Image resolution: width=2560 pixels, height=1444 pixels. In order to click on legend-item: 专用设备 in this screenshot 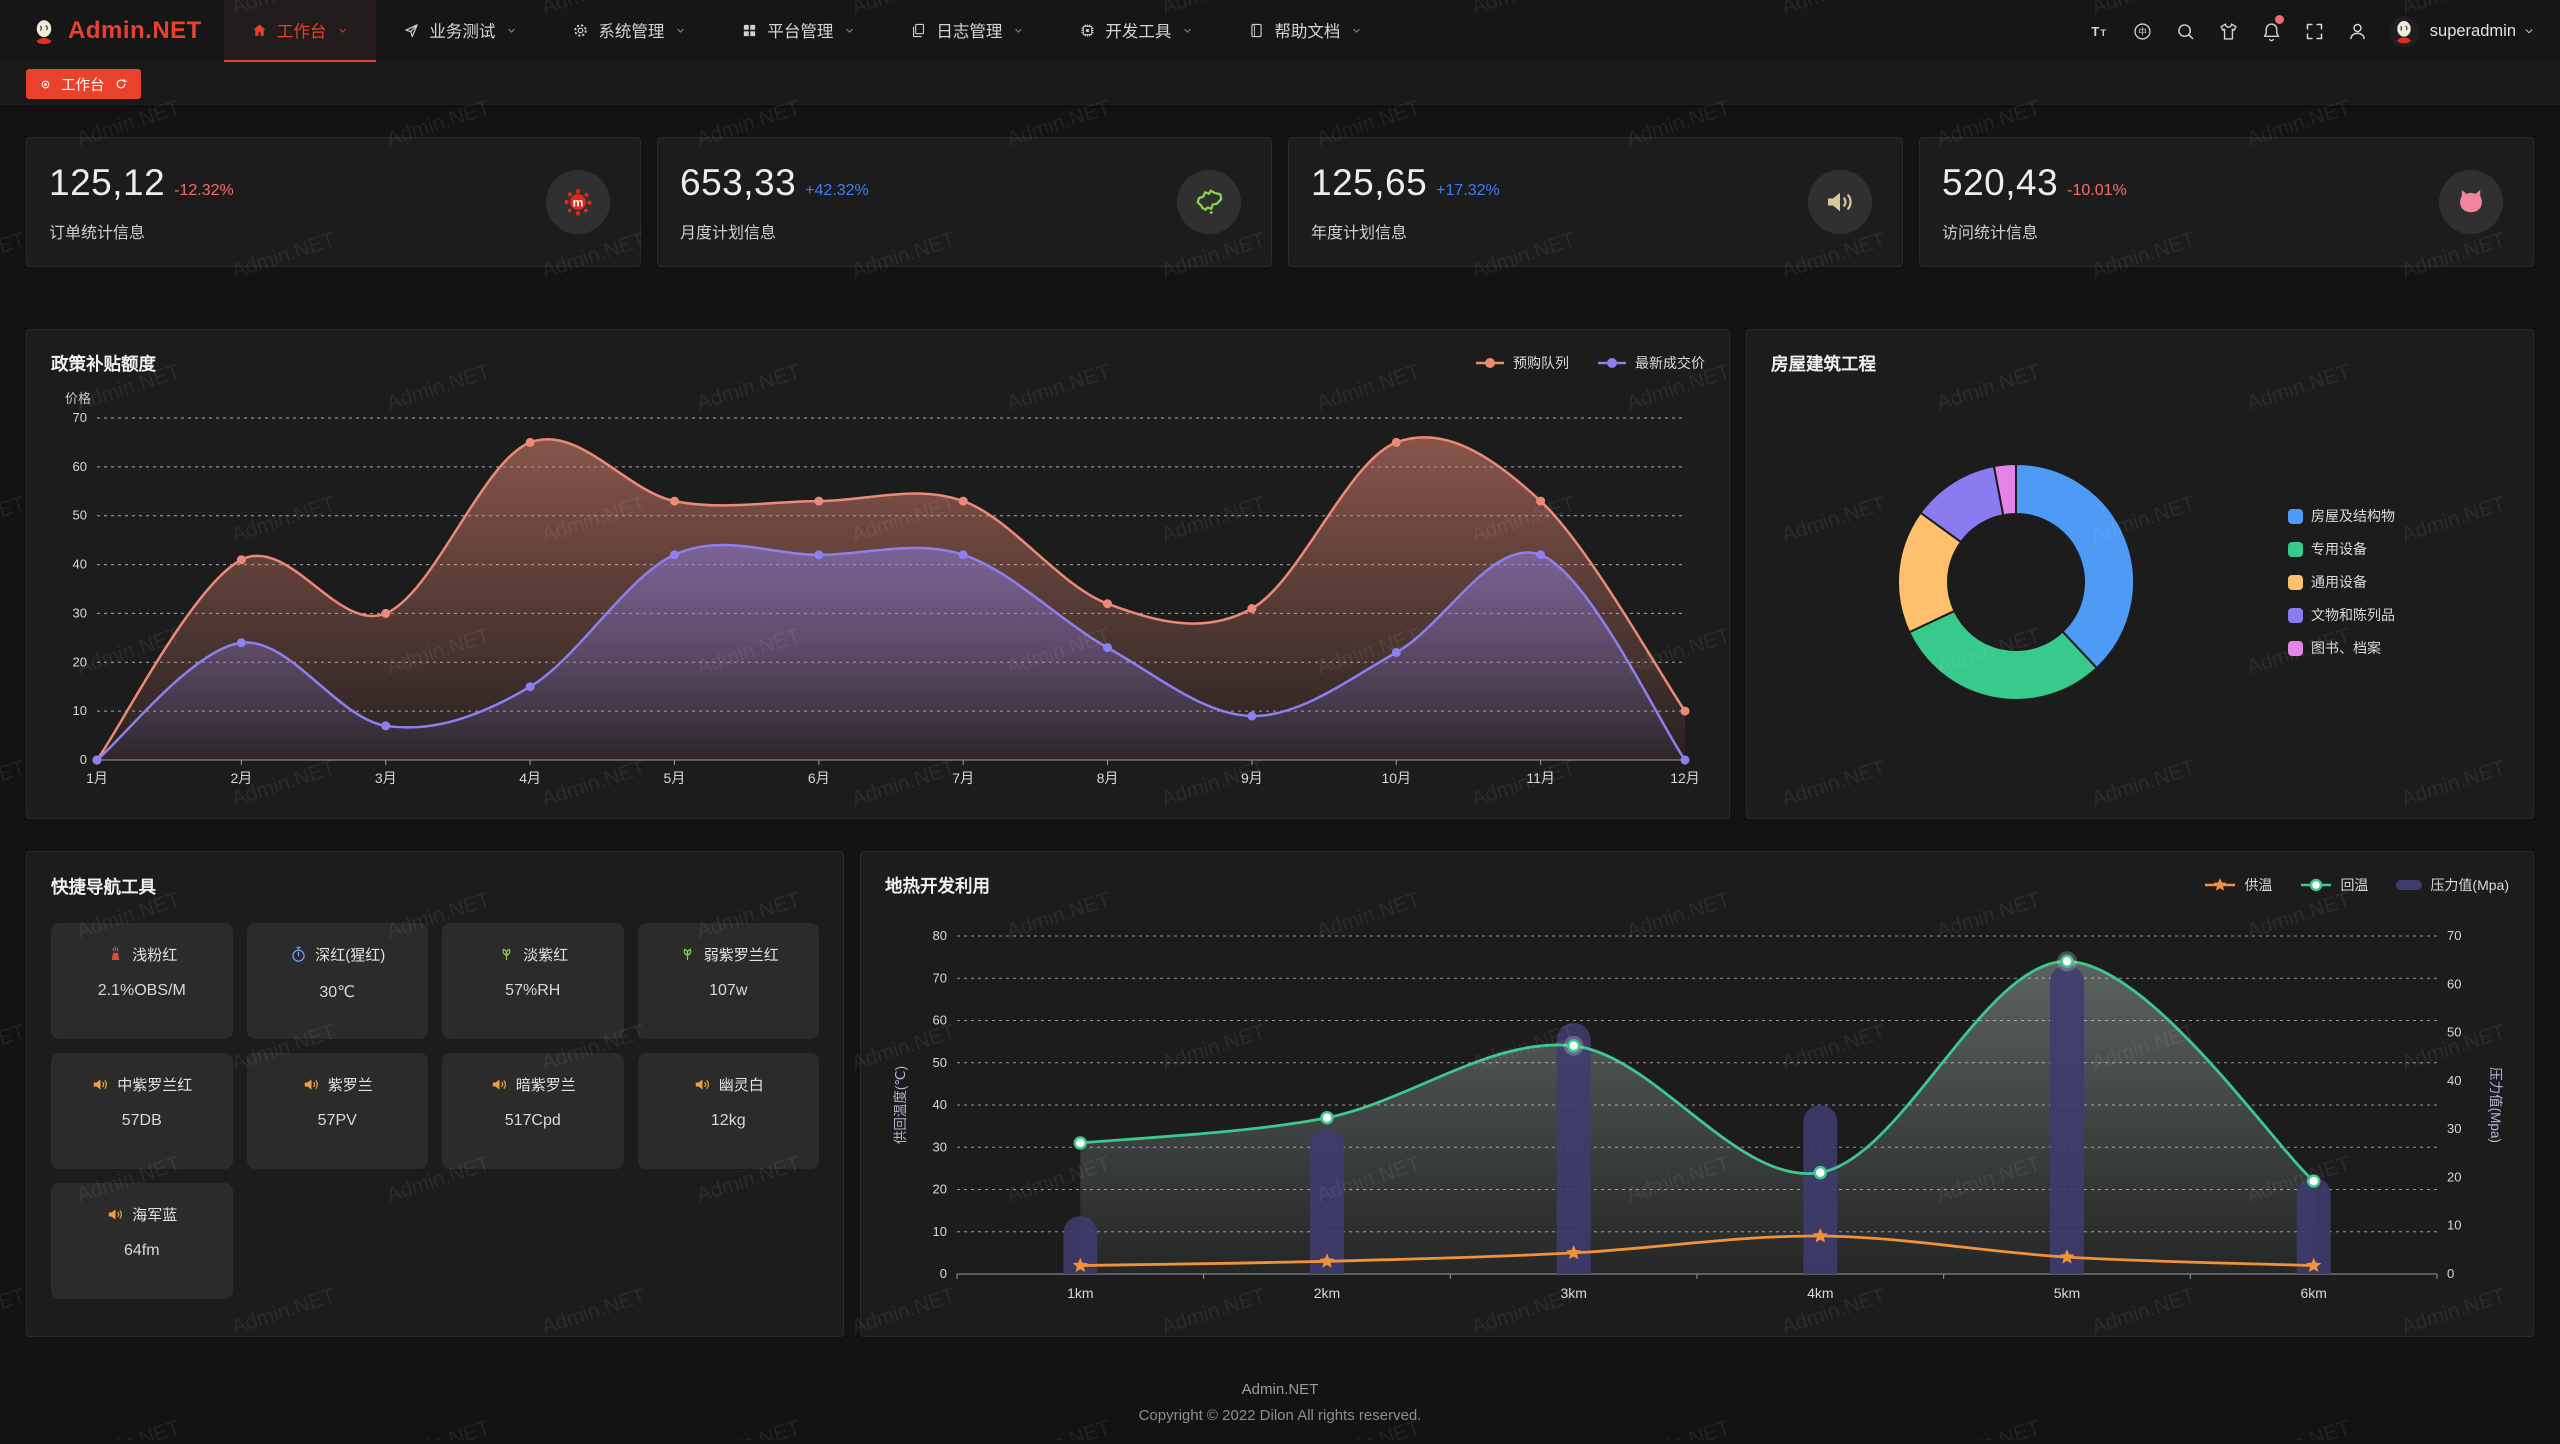, I will do `click(2341, 549)`.